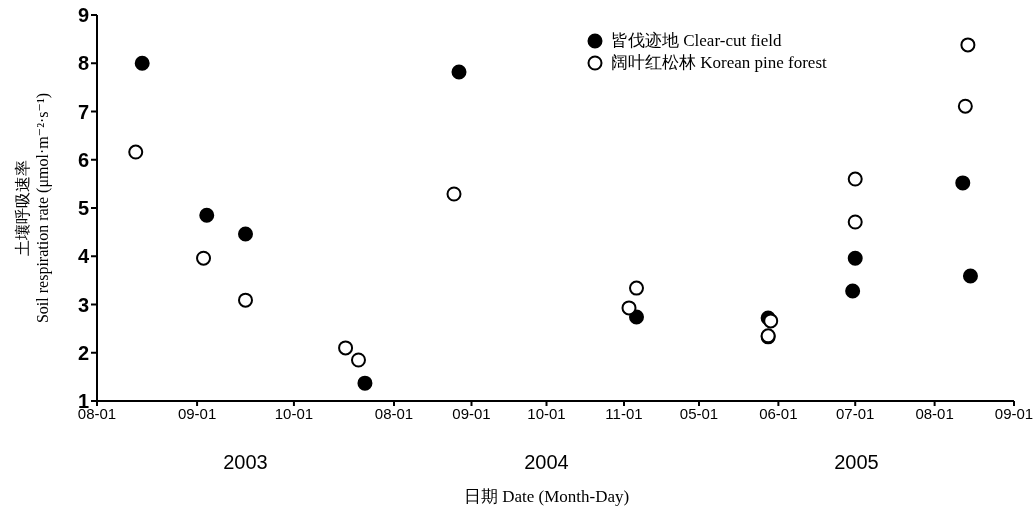 This screenshot has height=513, width=1036. I want to click on y-tick-label: 2, so click(83, 352).